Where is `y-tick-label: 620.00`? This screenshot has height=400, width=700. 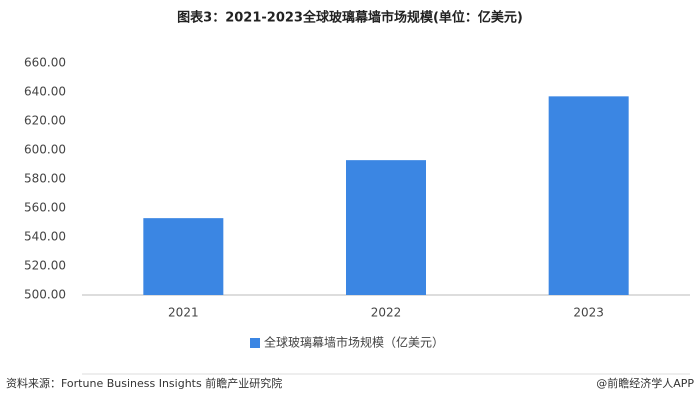 y-tick-label: 620.00 is located at coordinates (45, 121).